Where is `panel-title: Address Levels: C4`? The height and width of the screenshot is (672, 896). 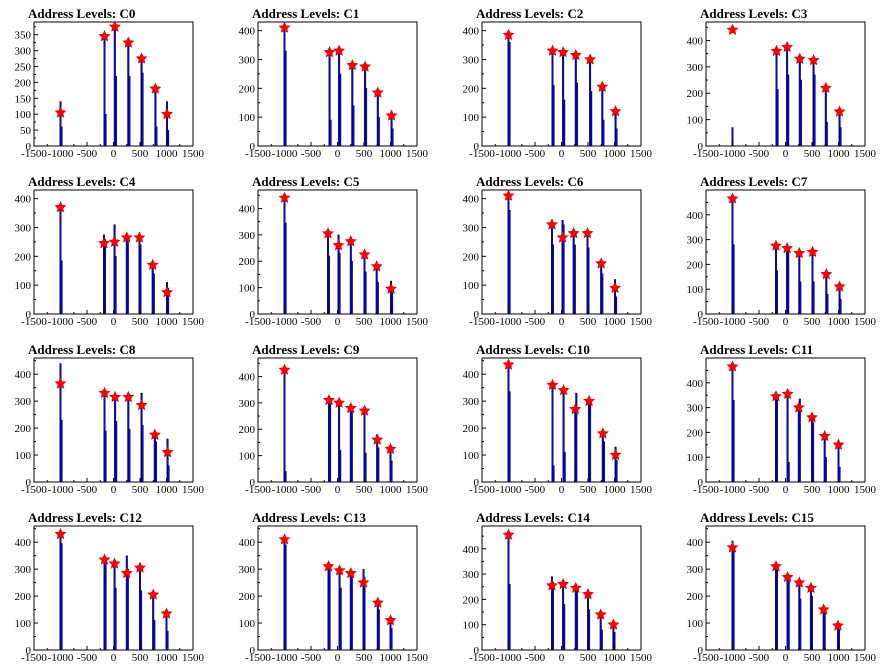 panel-title: Address Levels: C4 is located at coordinates (82, 181).